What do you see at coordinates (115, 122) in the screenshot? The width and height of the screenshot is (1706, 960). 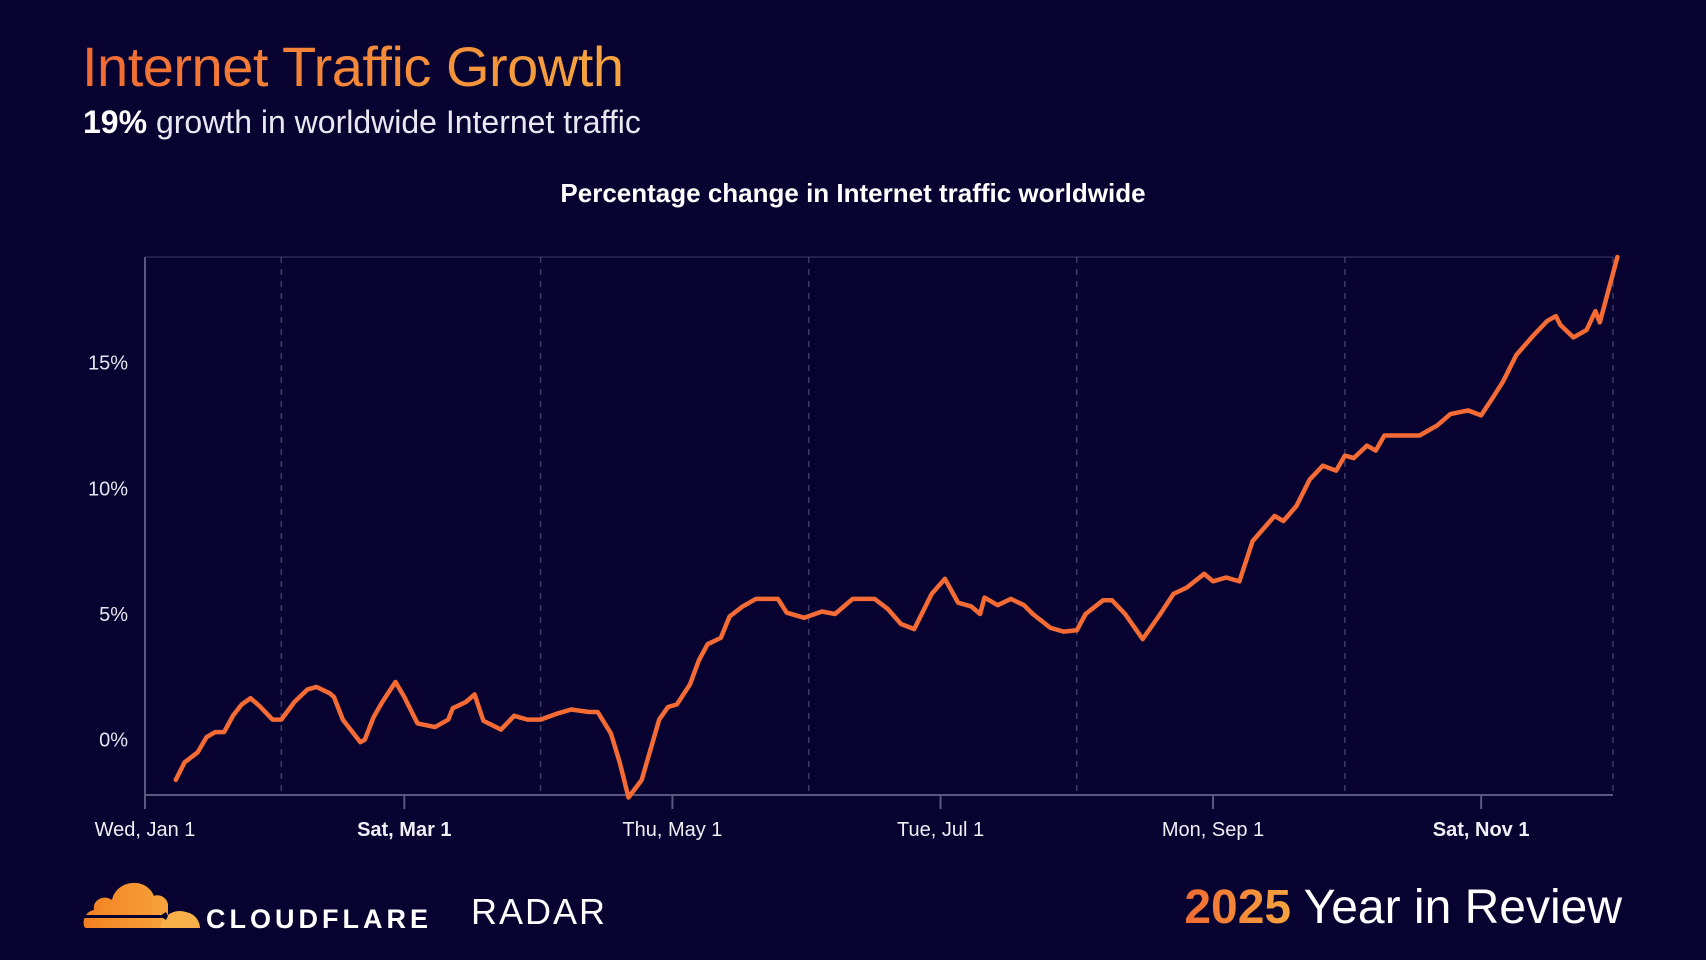 I see `growth-highlight: 19%` at bounding box center [115, 122].